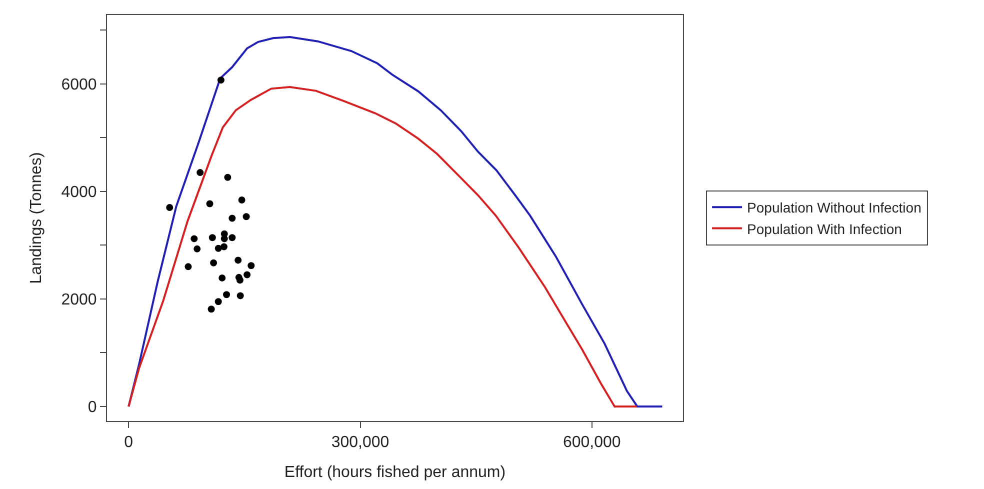  Describe the element at coordinates (834, 208) in the screenshot. I see `legend-label: Population Without Infection` at that location.